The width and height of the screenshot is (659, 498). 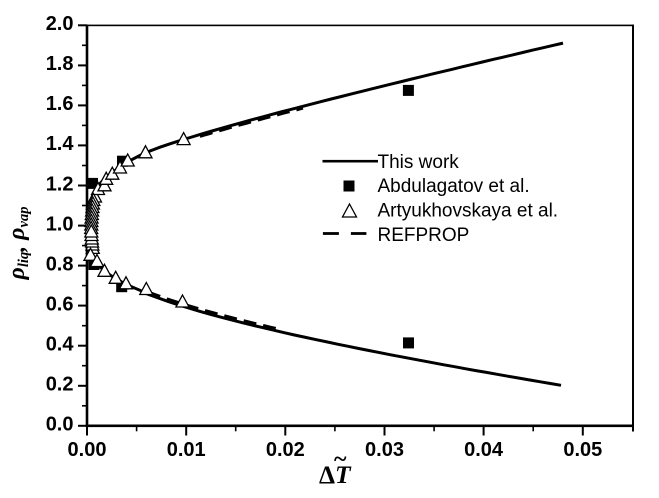 What do you see at coordinates (582, 450) in the screenshot?
I see `svg-text: 0.05` at bounding box center [582, 450].